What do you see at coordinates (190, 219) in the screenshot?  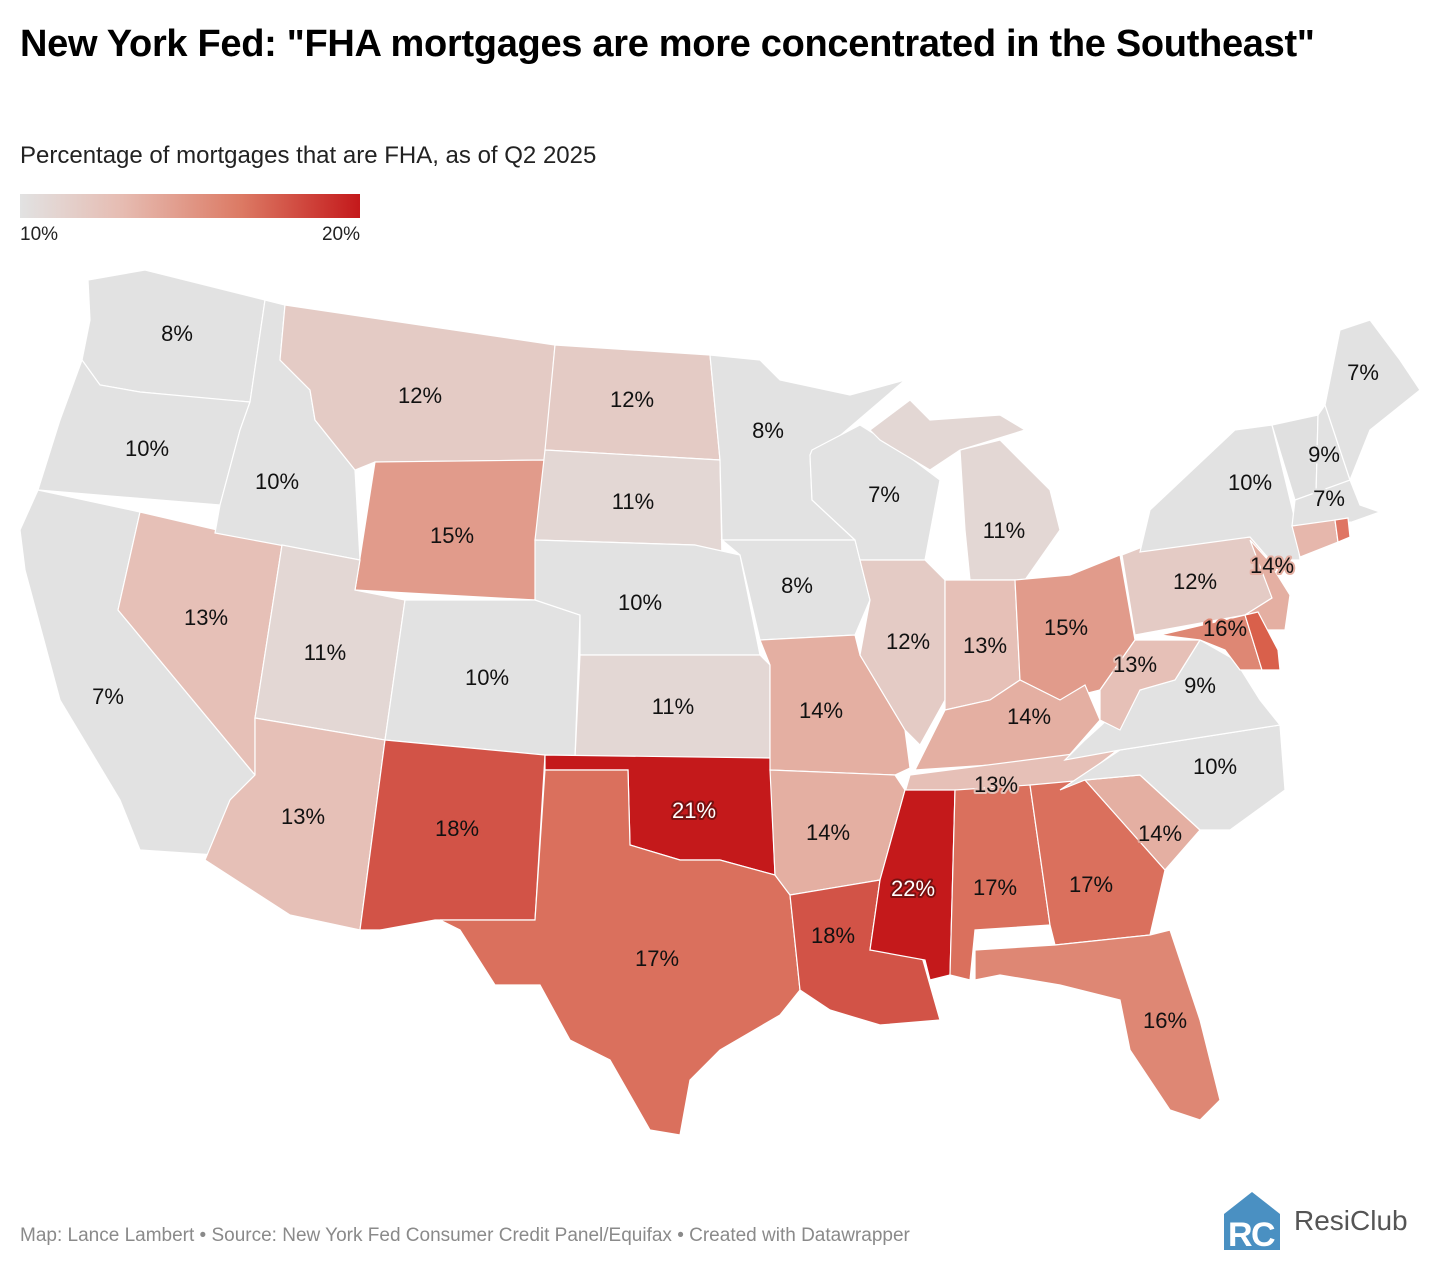 I see `color-legend: 10% 20%` at bounding box center [190, 219].